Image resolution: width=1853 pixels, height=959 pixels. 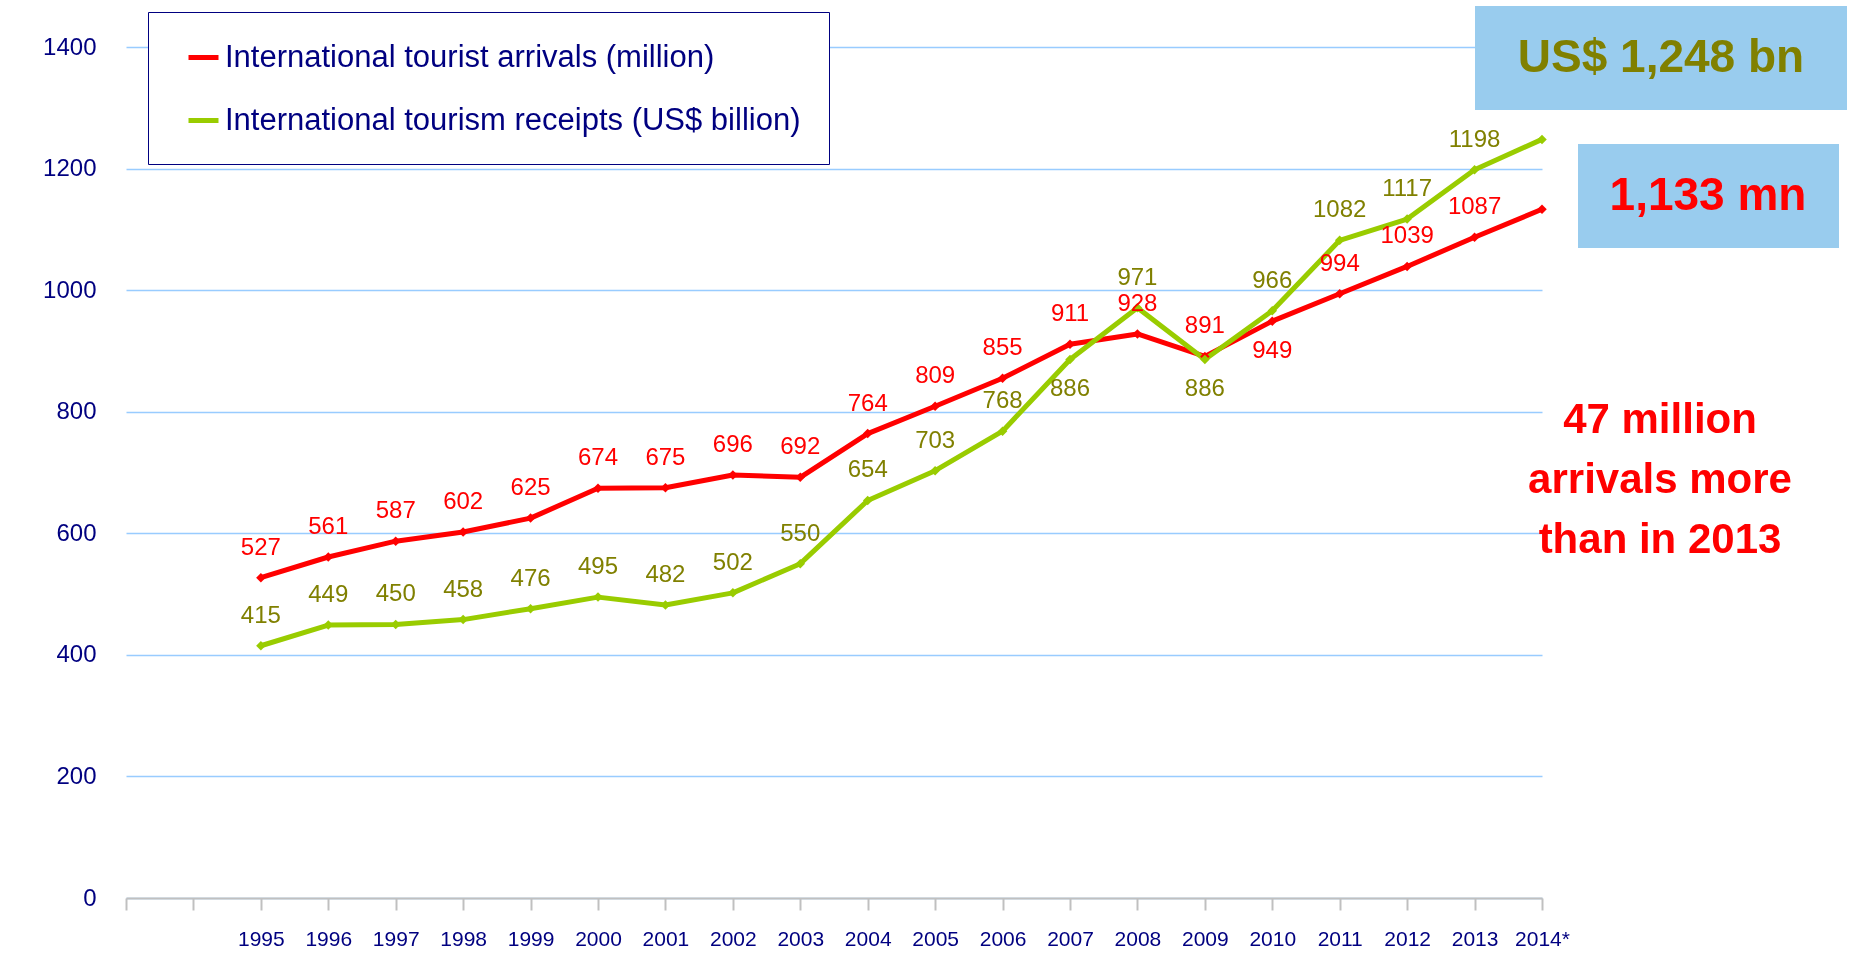 What do you see at coordinates (1407, 235) in the screenshot?
I see `data-label: 1039` at bounding box center [1407, 235].